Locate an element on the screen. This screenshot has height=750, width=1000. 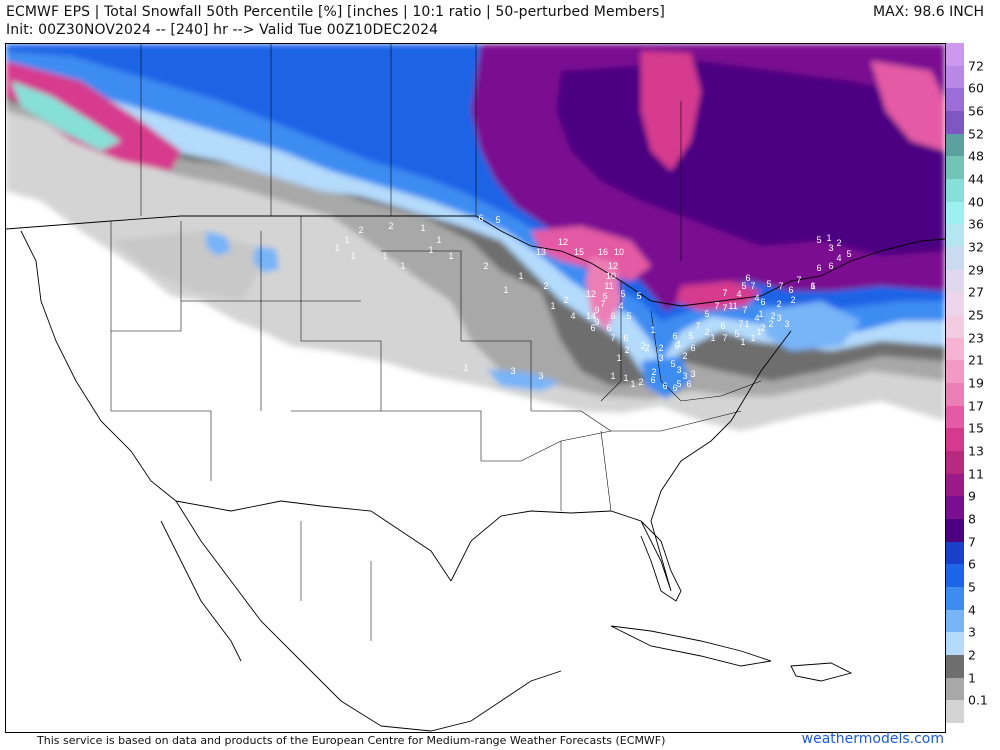
colorbar-label: 0.1 is located at coordinates (978, 700).